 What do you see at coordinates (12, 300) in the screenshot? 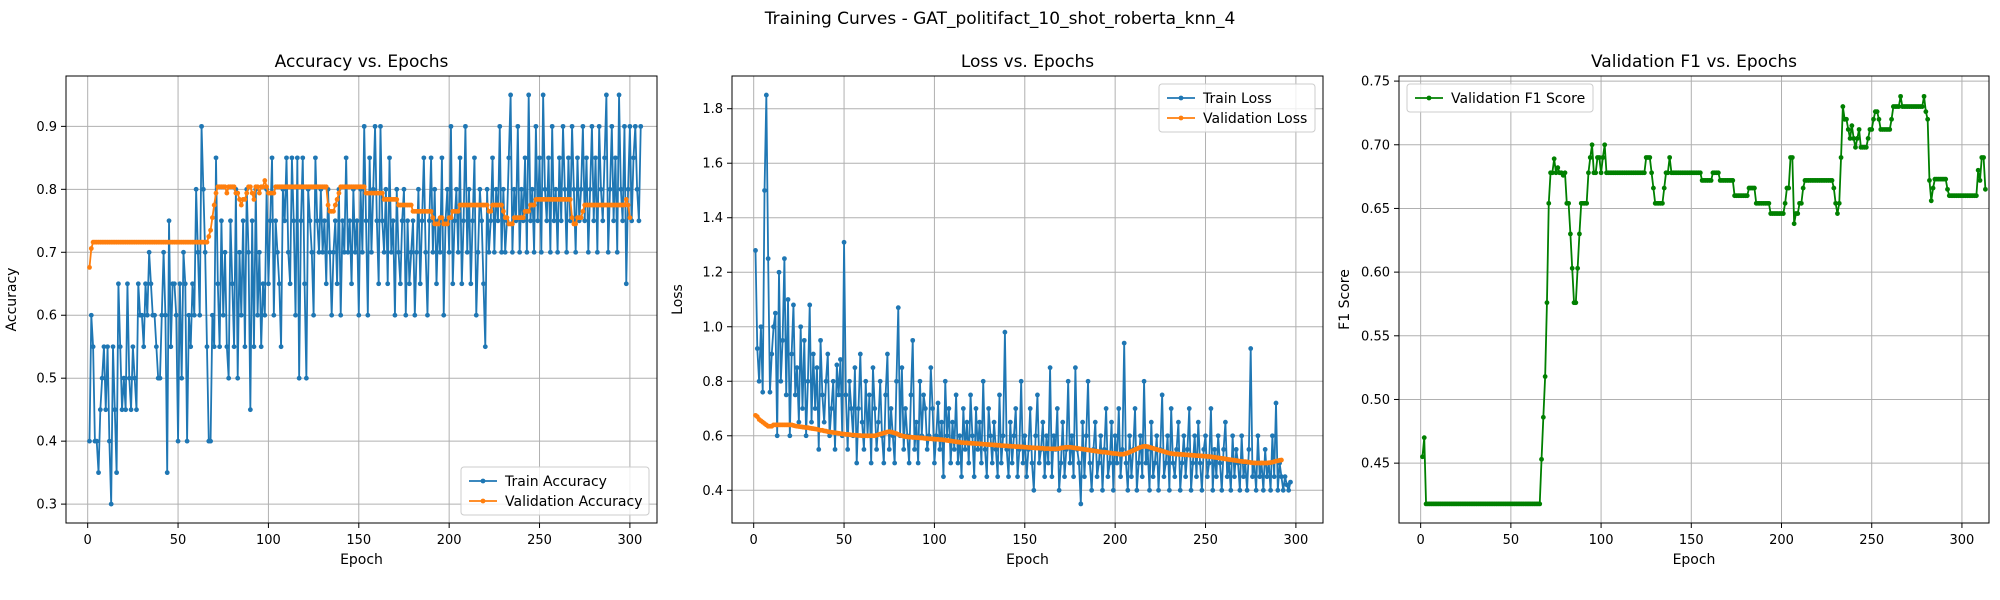
I see `y-axis-label: Accuracy` at bounding box center [12, 300].